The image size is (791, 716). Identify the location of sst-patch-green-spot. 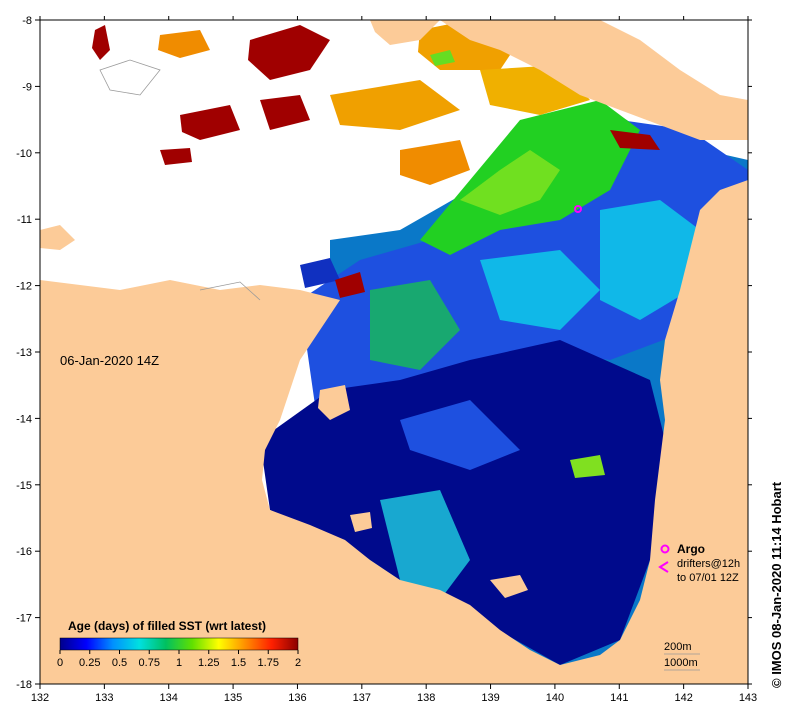
(587, 466).